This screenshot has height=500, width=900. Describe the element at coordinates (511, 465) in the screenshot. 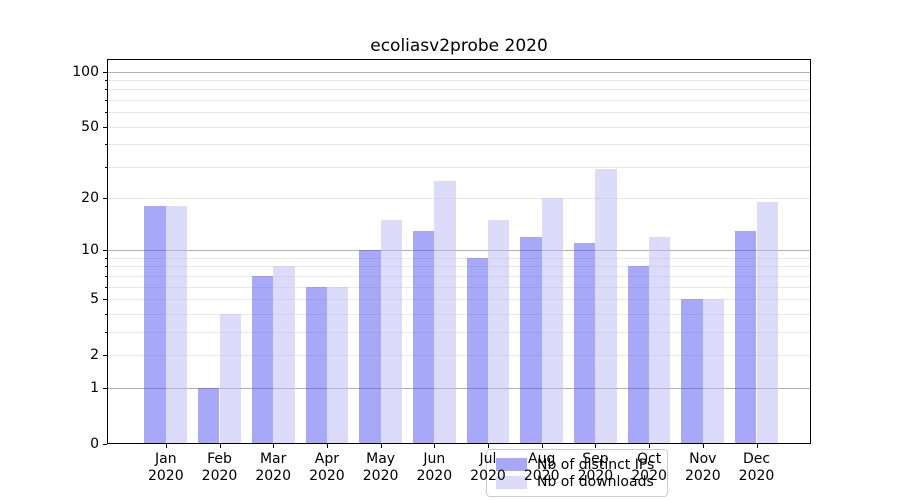

I see `legend-swatch-distinct-ips` at that location.